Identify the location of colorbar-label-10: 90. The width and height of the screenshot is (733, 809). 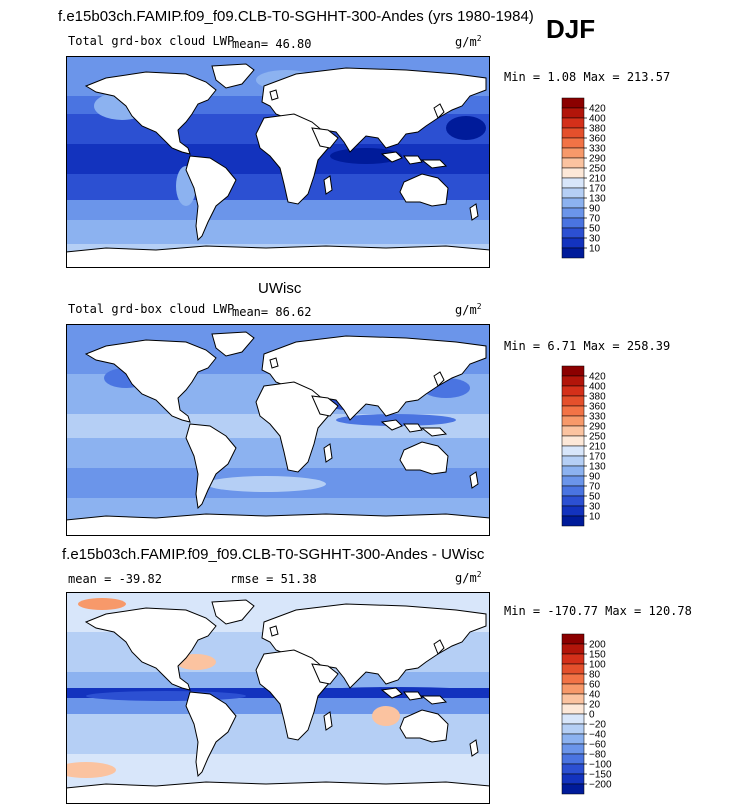
(595, 477).